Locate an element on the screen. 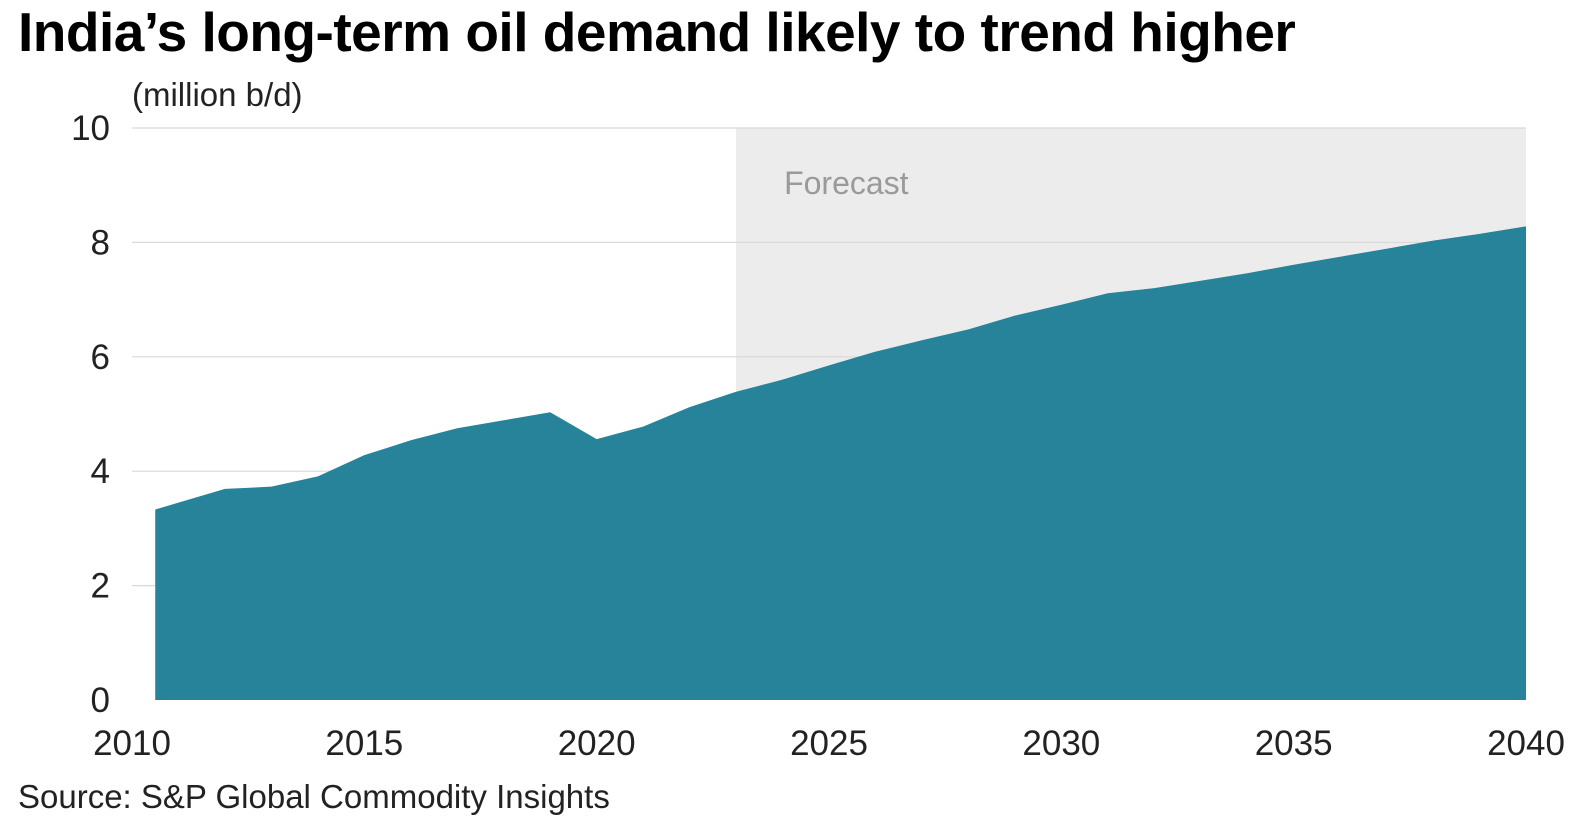 Image resolution: width=1579 pixels, height=832 pixels. y-tick-label: 8 is located at coordinates (100, 242).